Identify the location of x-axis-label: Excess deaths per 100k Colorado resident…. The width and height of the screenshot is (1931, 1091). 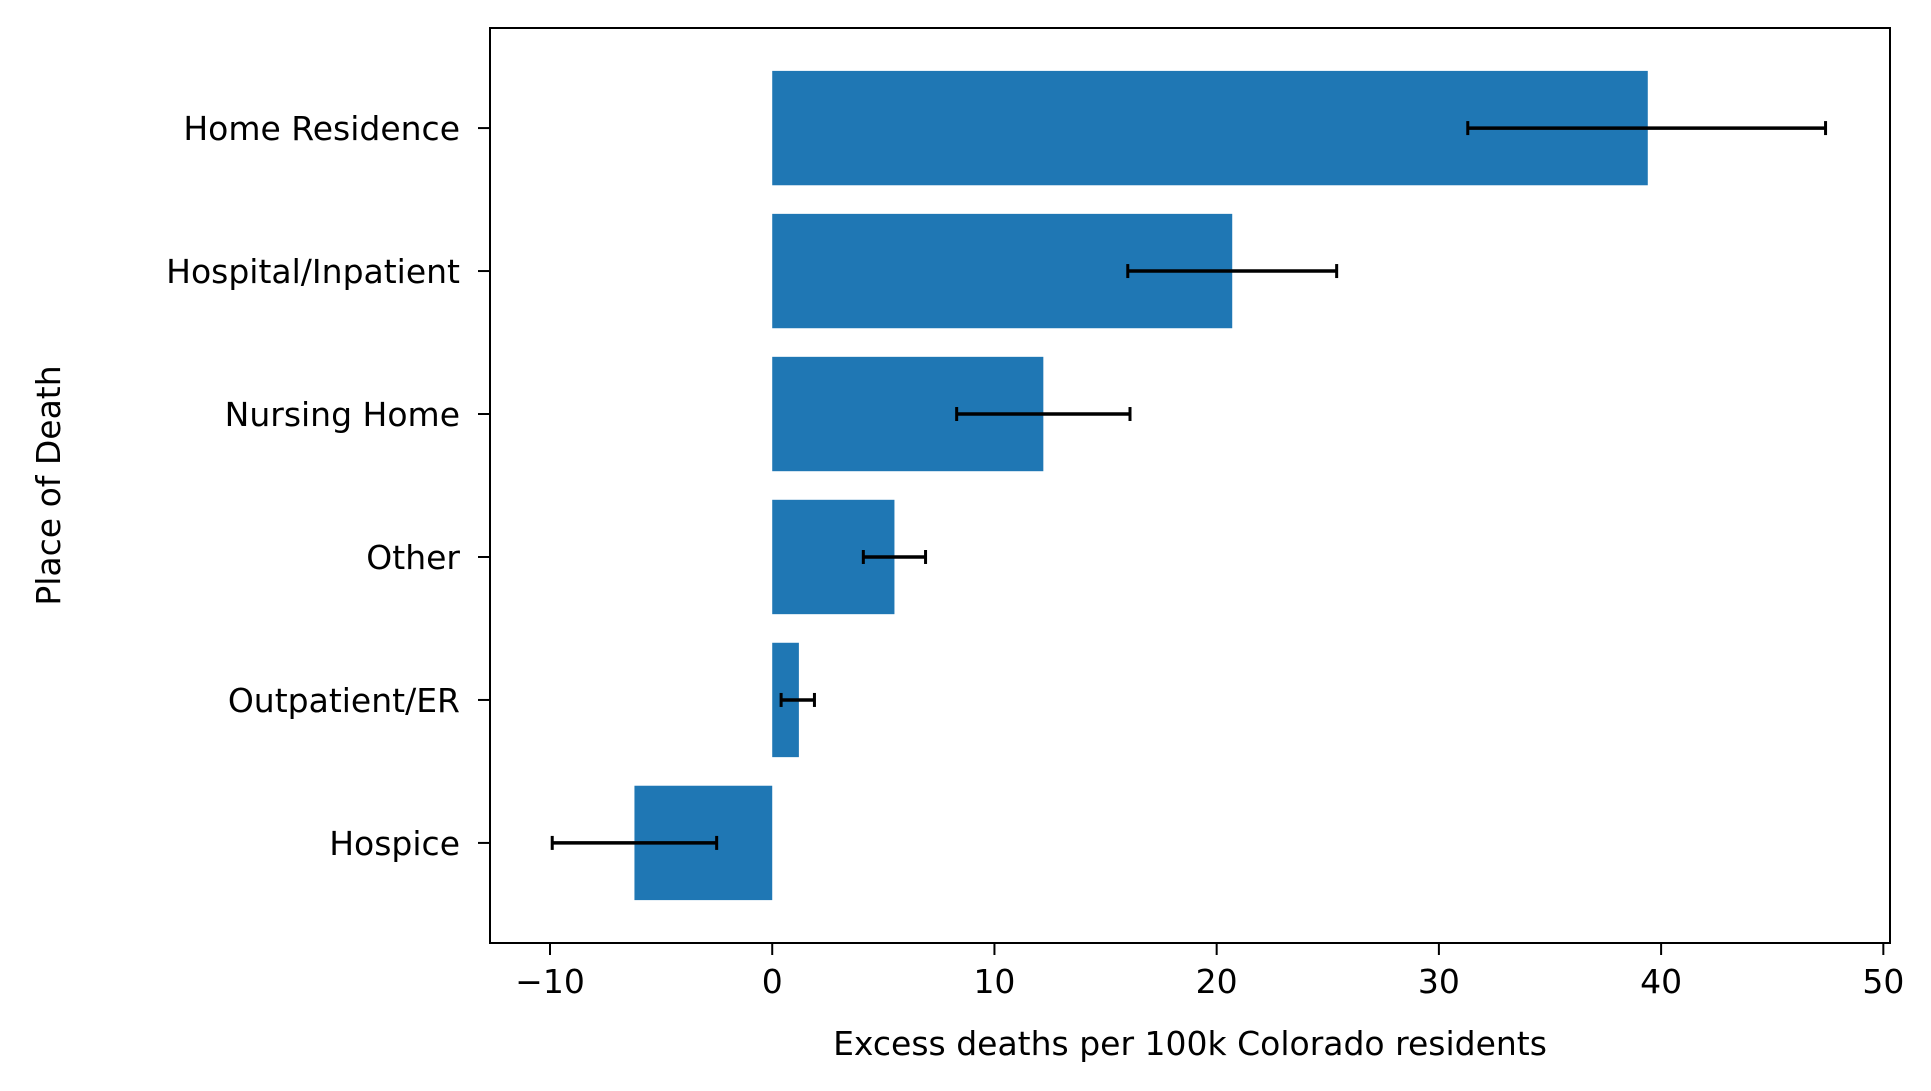
(1190, 1043).